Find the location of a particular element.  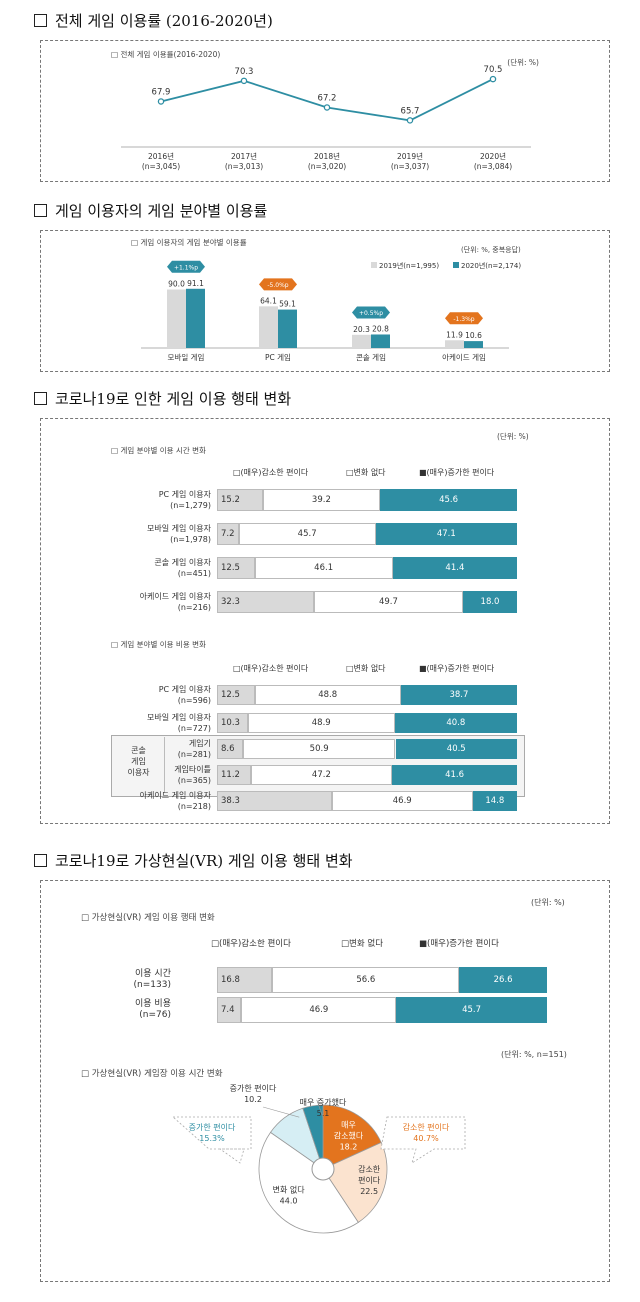

row-label: 게임기 (n=281) is located at coordinates (156, 749).